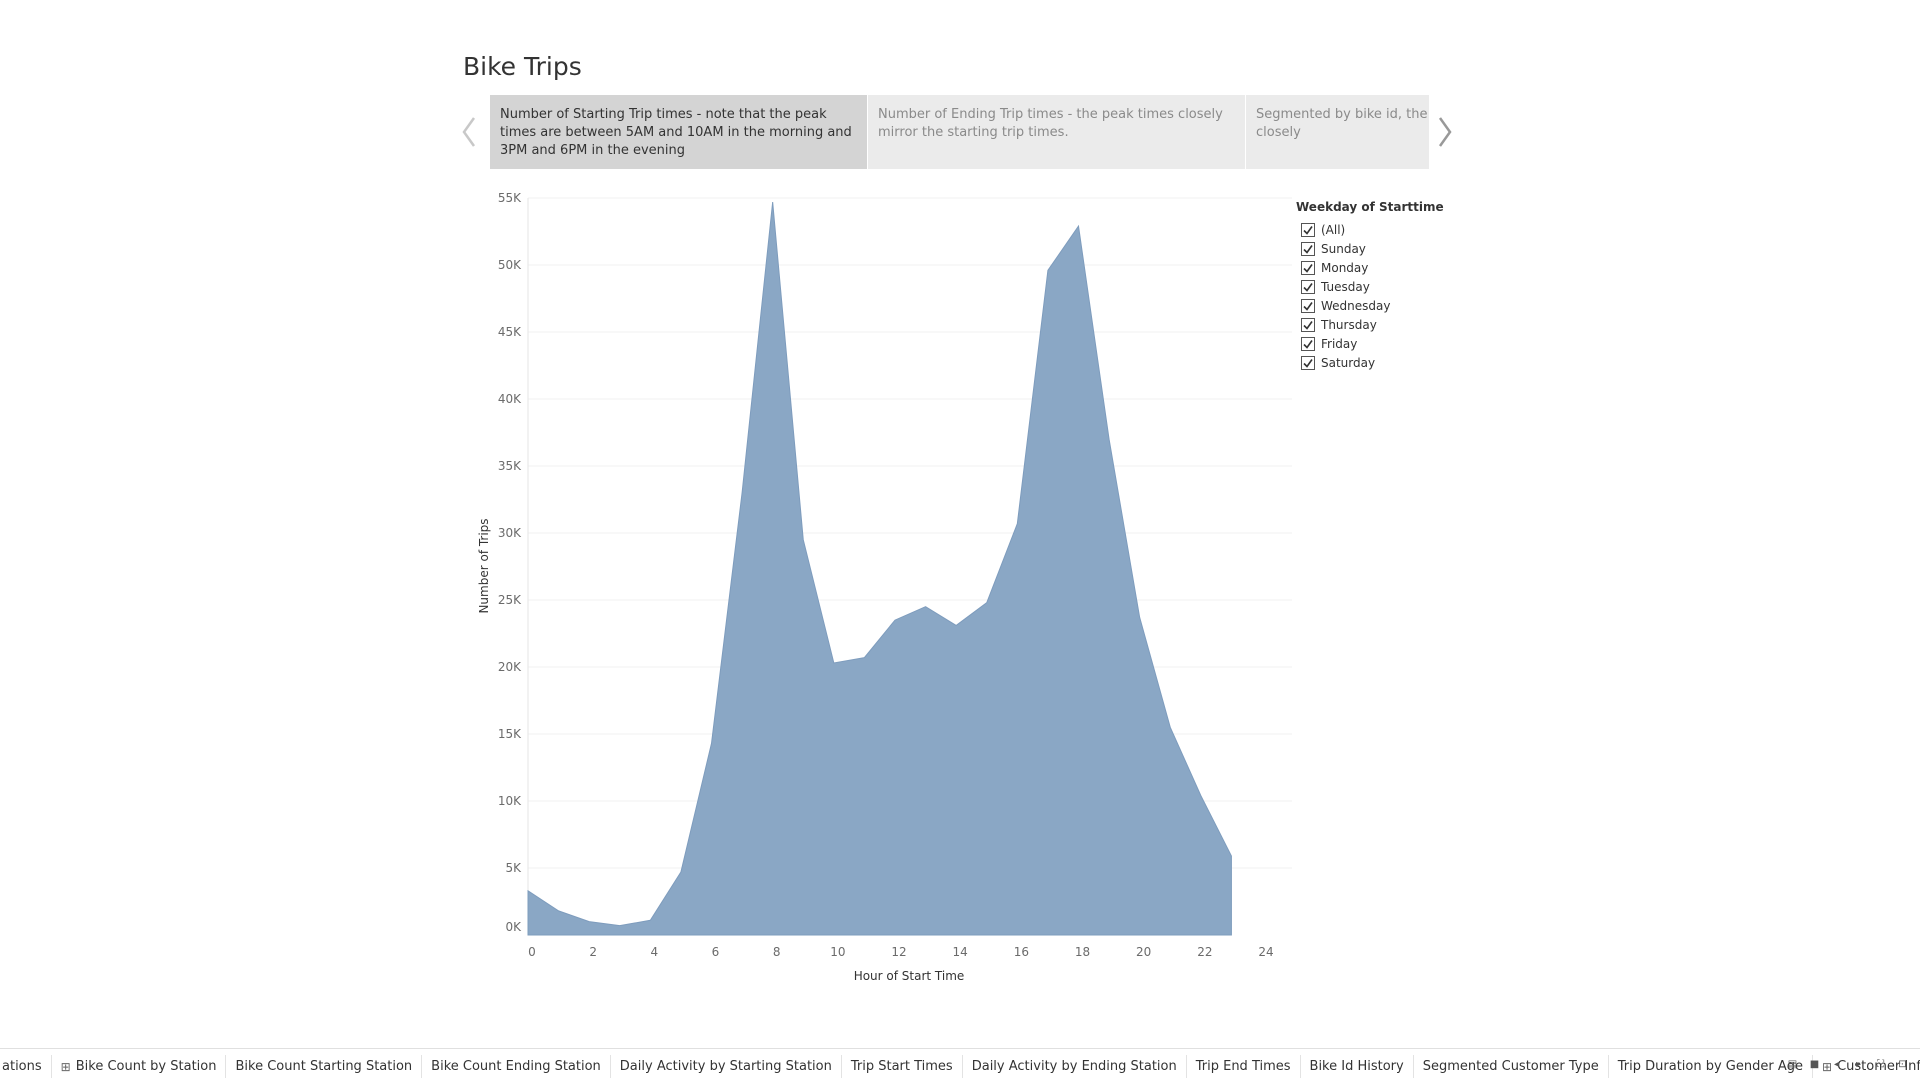 This screenshot has height=1080, width=1920. I want to click on legend-item-label: (All), so click(1333, 229).